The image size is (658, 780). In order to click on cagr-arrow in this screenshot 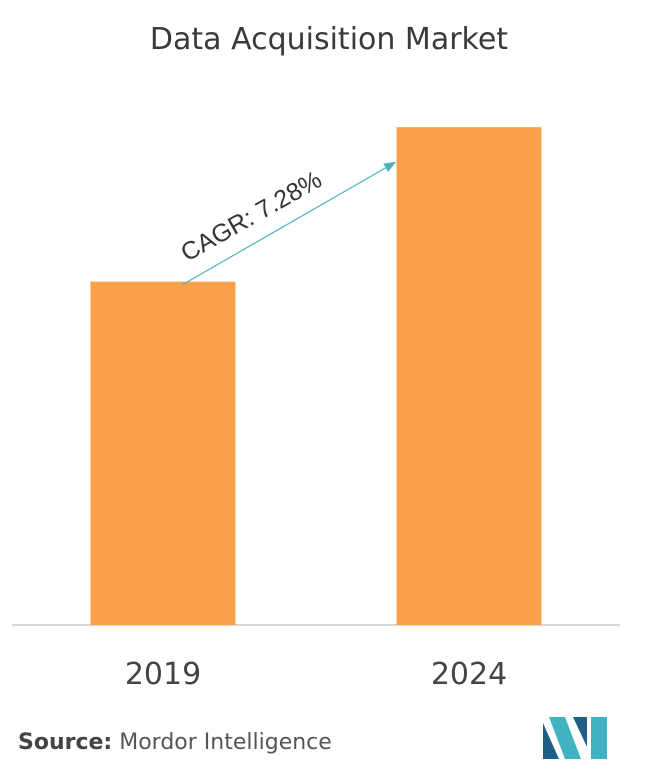, I will do `click(289, 223)`.